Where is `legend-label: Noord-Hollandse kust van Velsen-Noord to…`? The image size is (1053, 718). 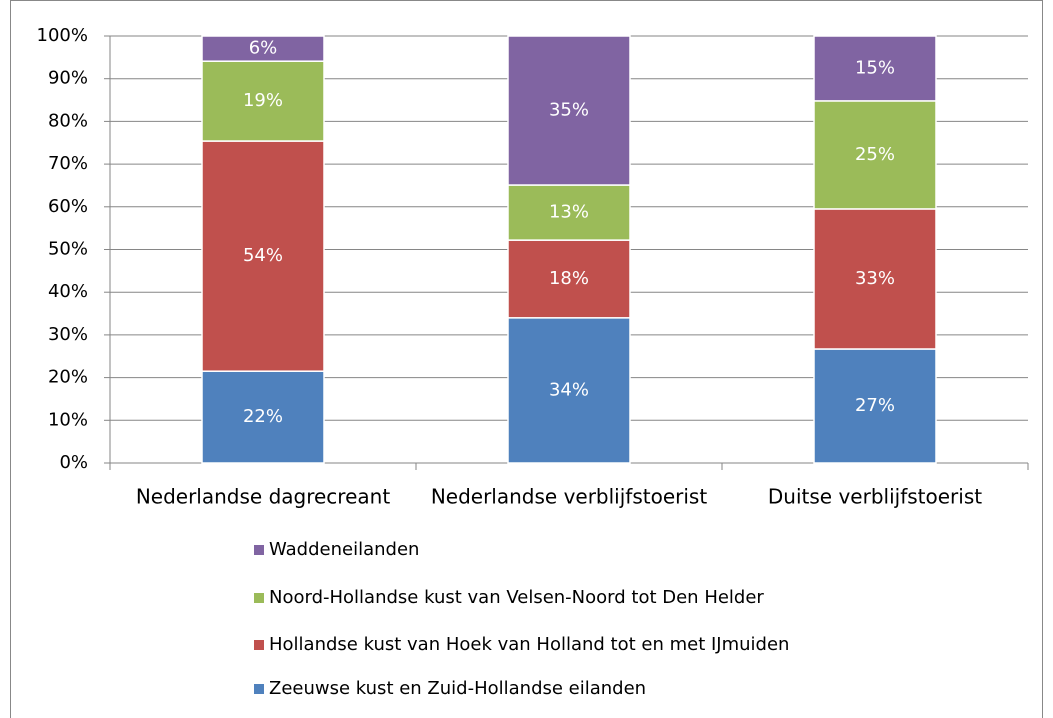
legend-label: Noord-Hollandse kust van Velsen-Noord to… is located at coordinates (516, 597).